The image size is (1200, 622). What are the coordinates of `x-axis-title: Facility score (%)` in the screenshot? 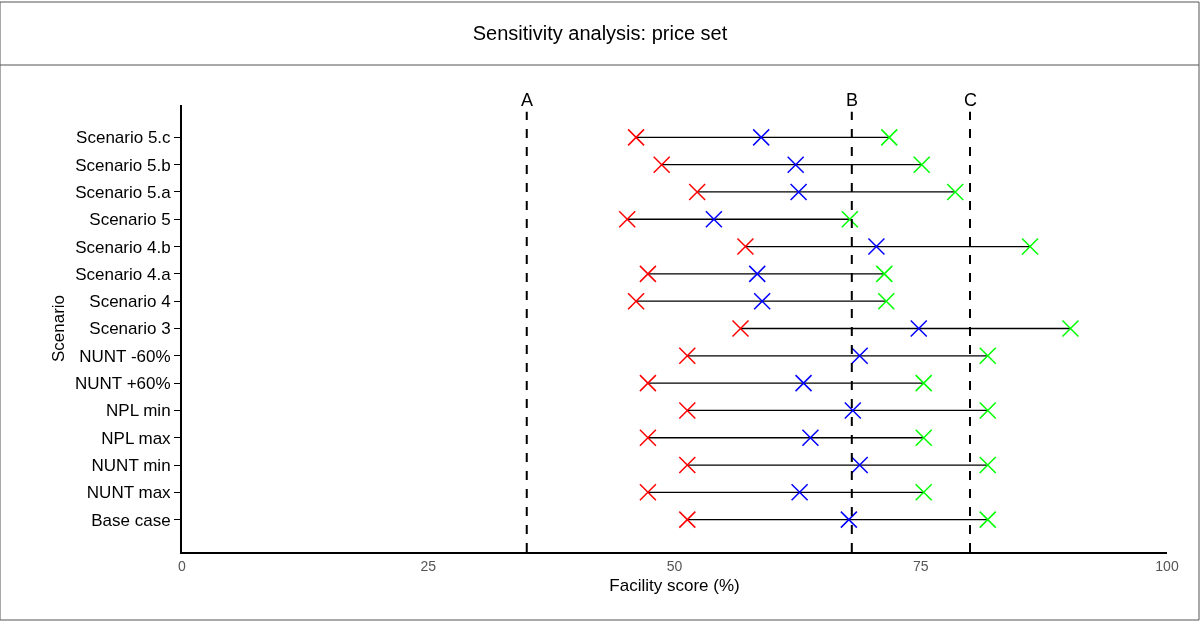 It's located at (674, 585).